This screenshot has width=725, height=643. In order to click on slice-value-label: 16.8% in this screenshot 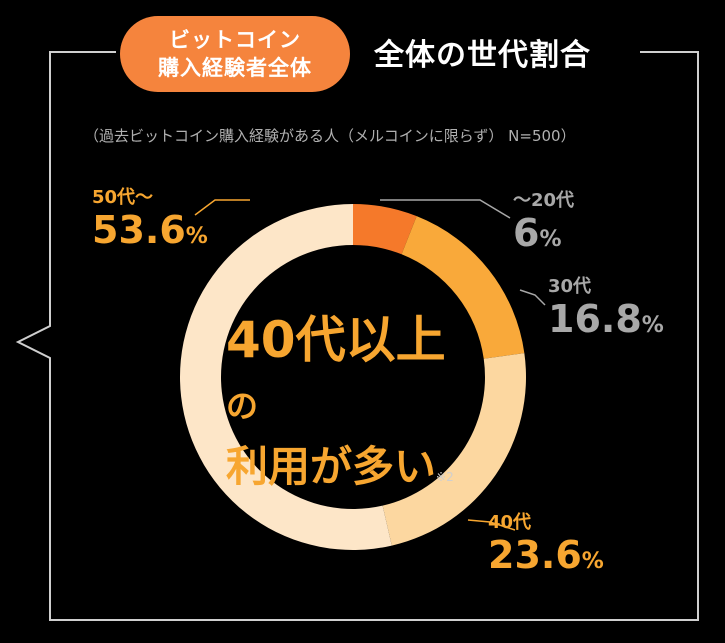, I will do `click(606, 319)`.